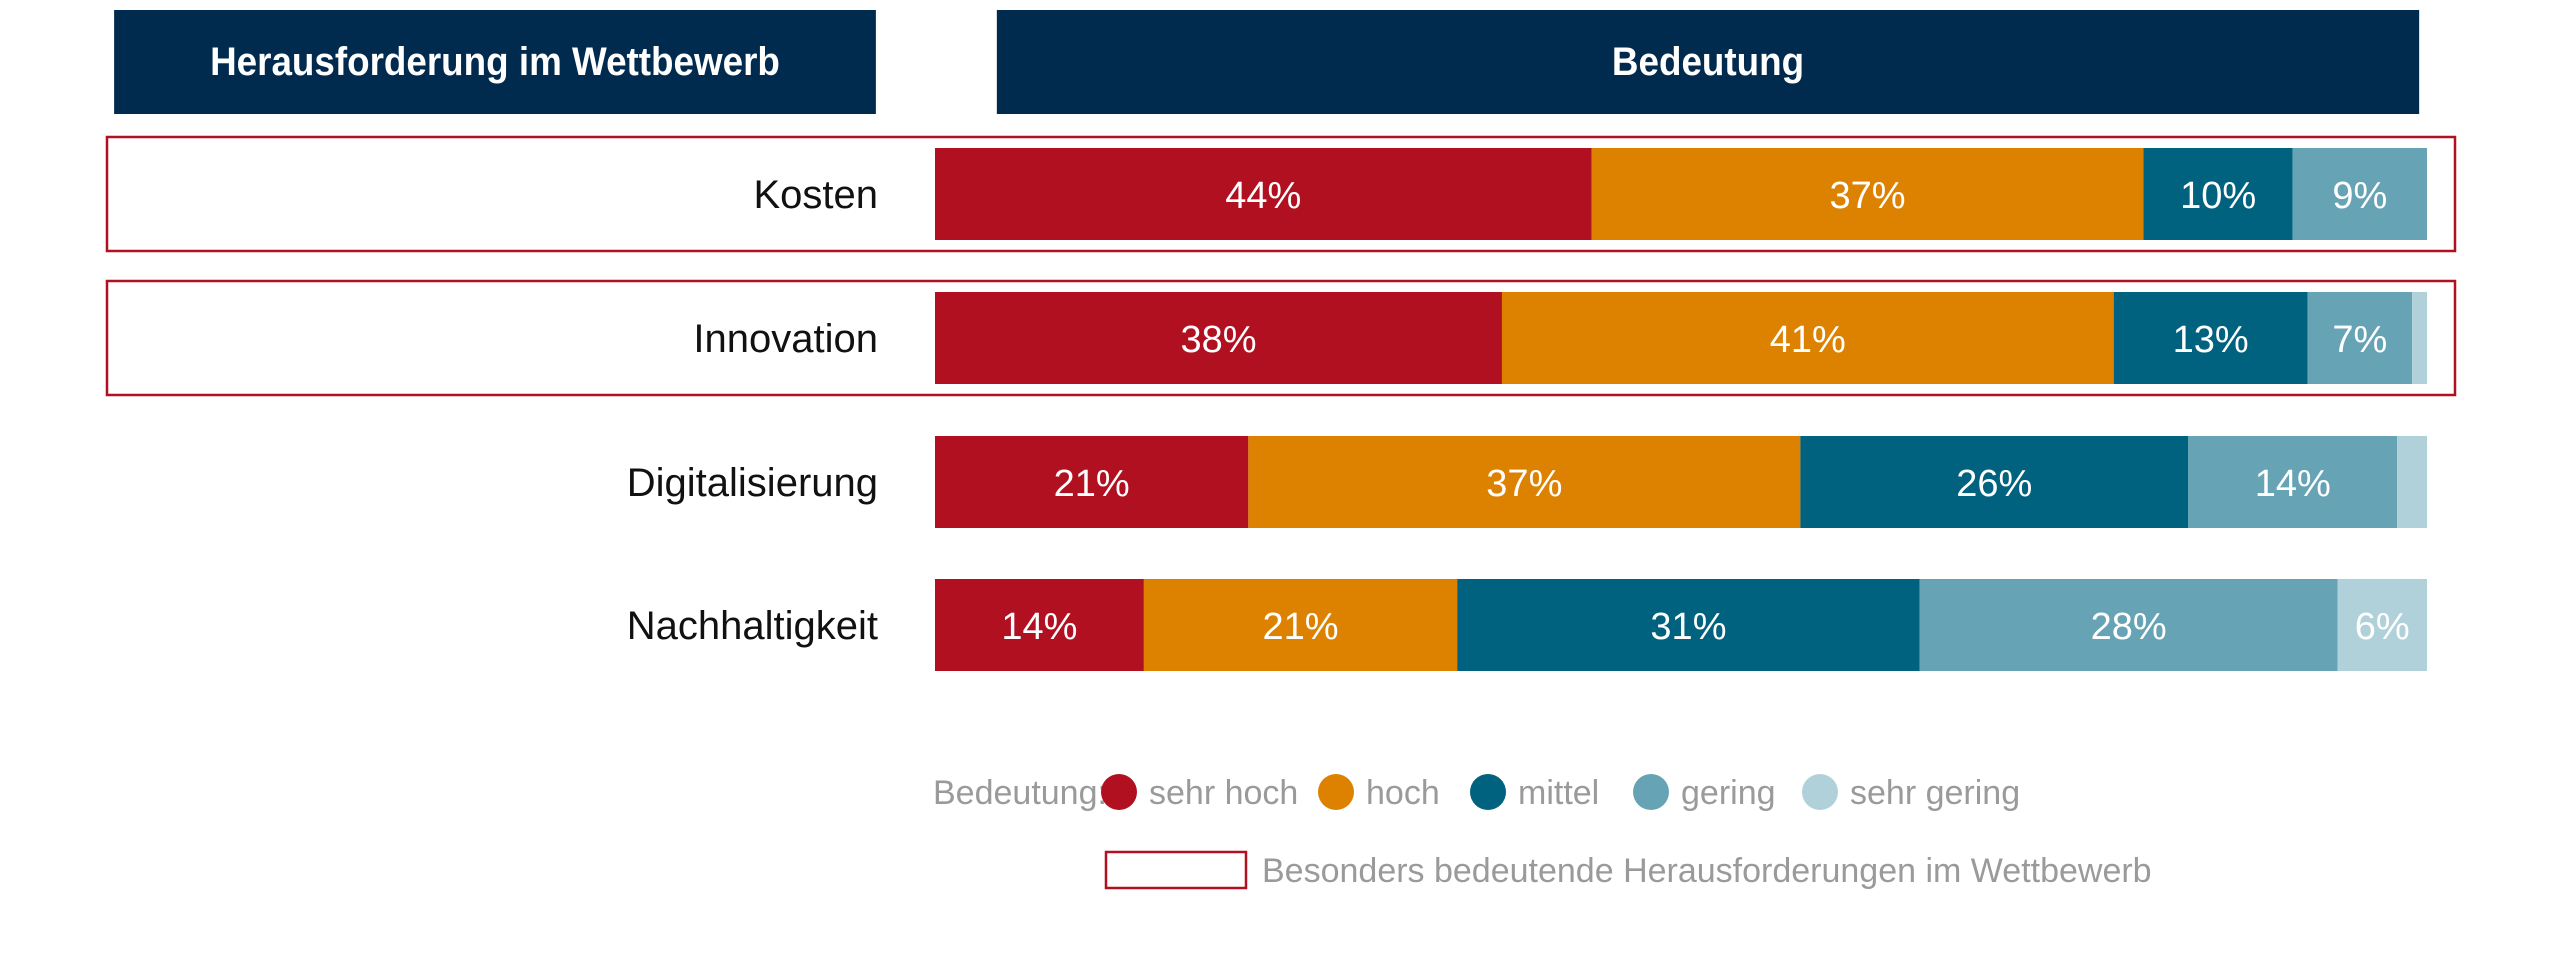 Image resolution: width=2560 pixels, height=960 pixels. Describe the element at coordinates (752, 626) in the screenshot. I see `category-label: Nachhaltigkeit` at that location.